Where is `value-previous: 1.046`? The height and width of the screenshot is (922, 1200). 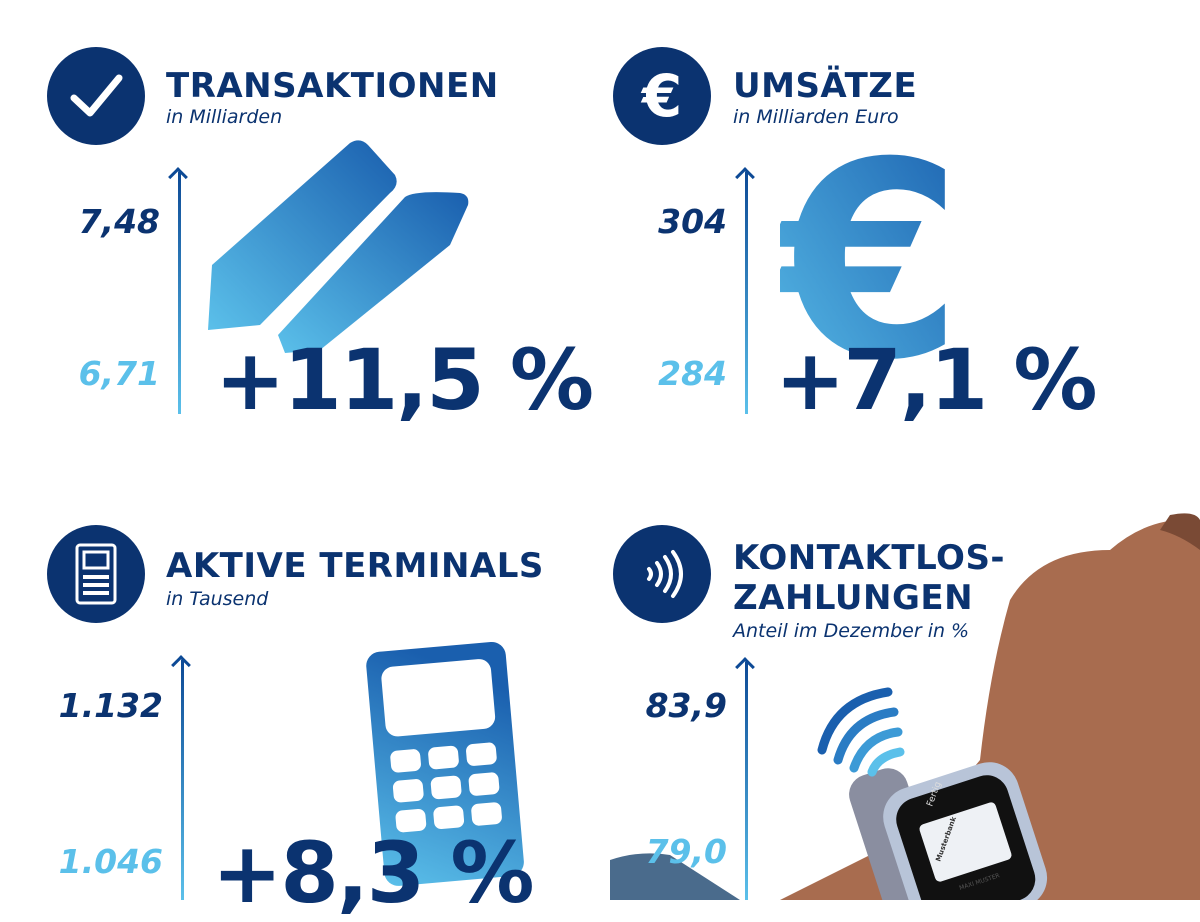
value-previous: 1.046 is located at coordinates (110, 861).